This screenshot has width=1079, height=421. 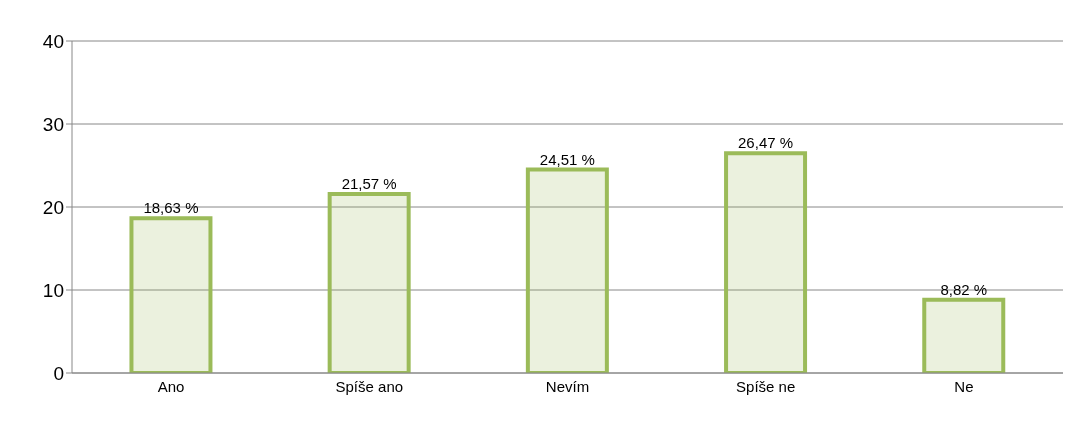 I want to click on x-tick-label: Nevím, so click(x=567, y=386).